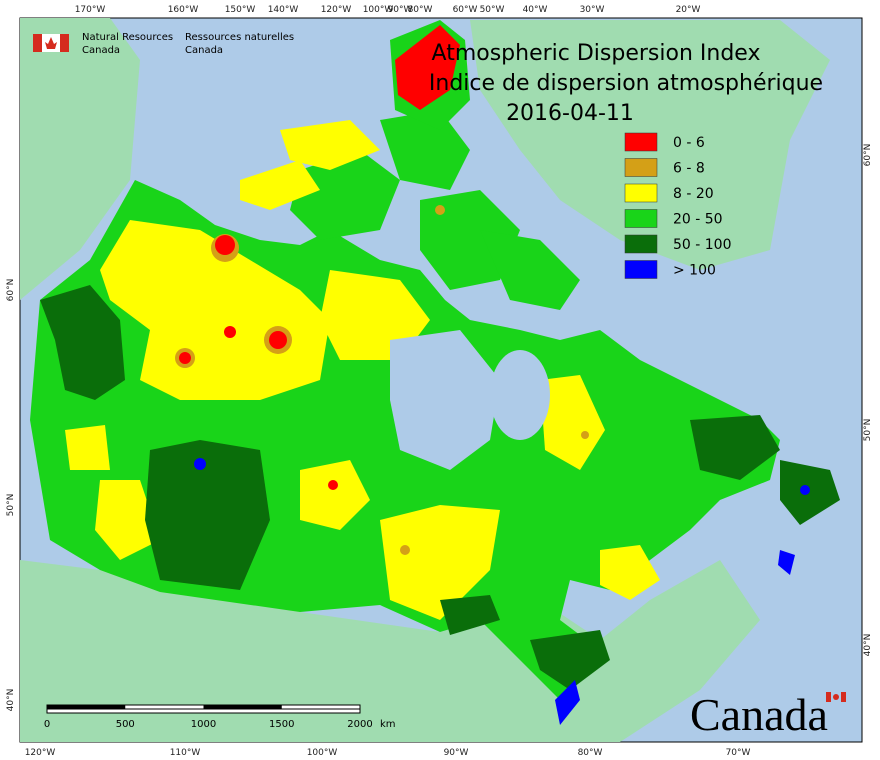 The height and width of the screenshot is (760, 880). I want to click on graticule-left: 60°N, so click(11, 290).